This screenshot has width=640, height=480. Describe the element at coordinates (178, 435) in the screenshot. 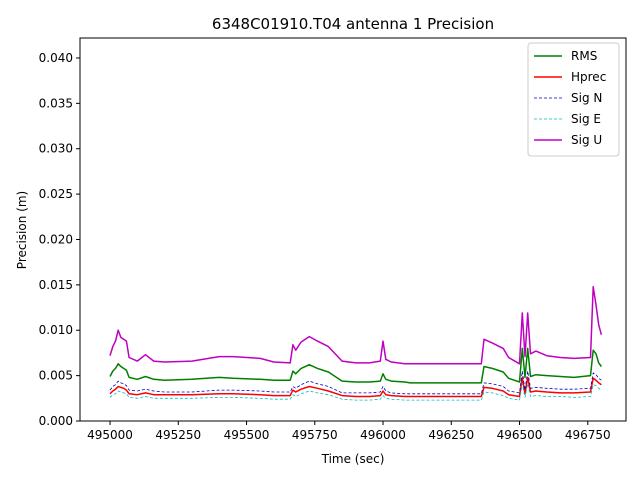

I see `x-tick-label: 495250` at that location.